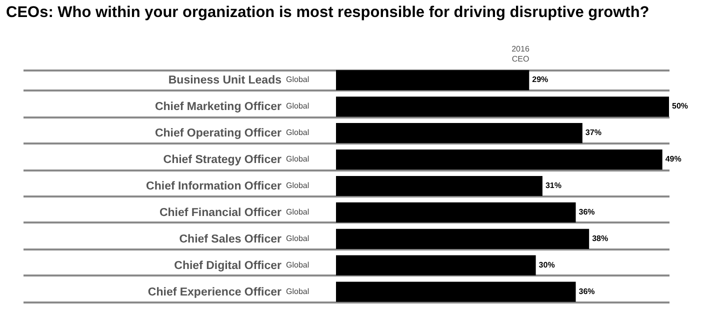 The width and height of the screenshot is (717, 315). Describe the element at coordinates (673, 159) in the screenshot. I see `data-label: 49%` at that location.